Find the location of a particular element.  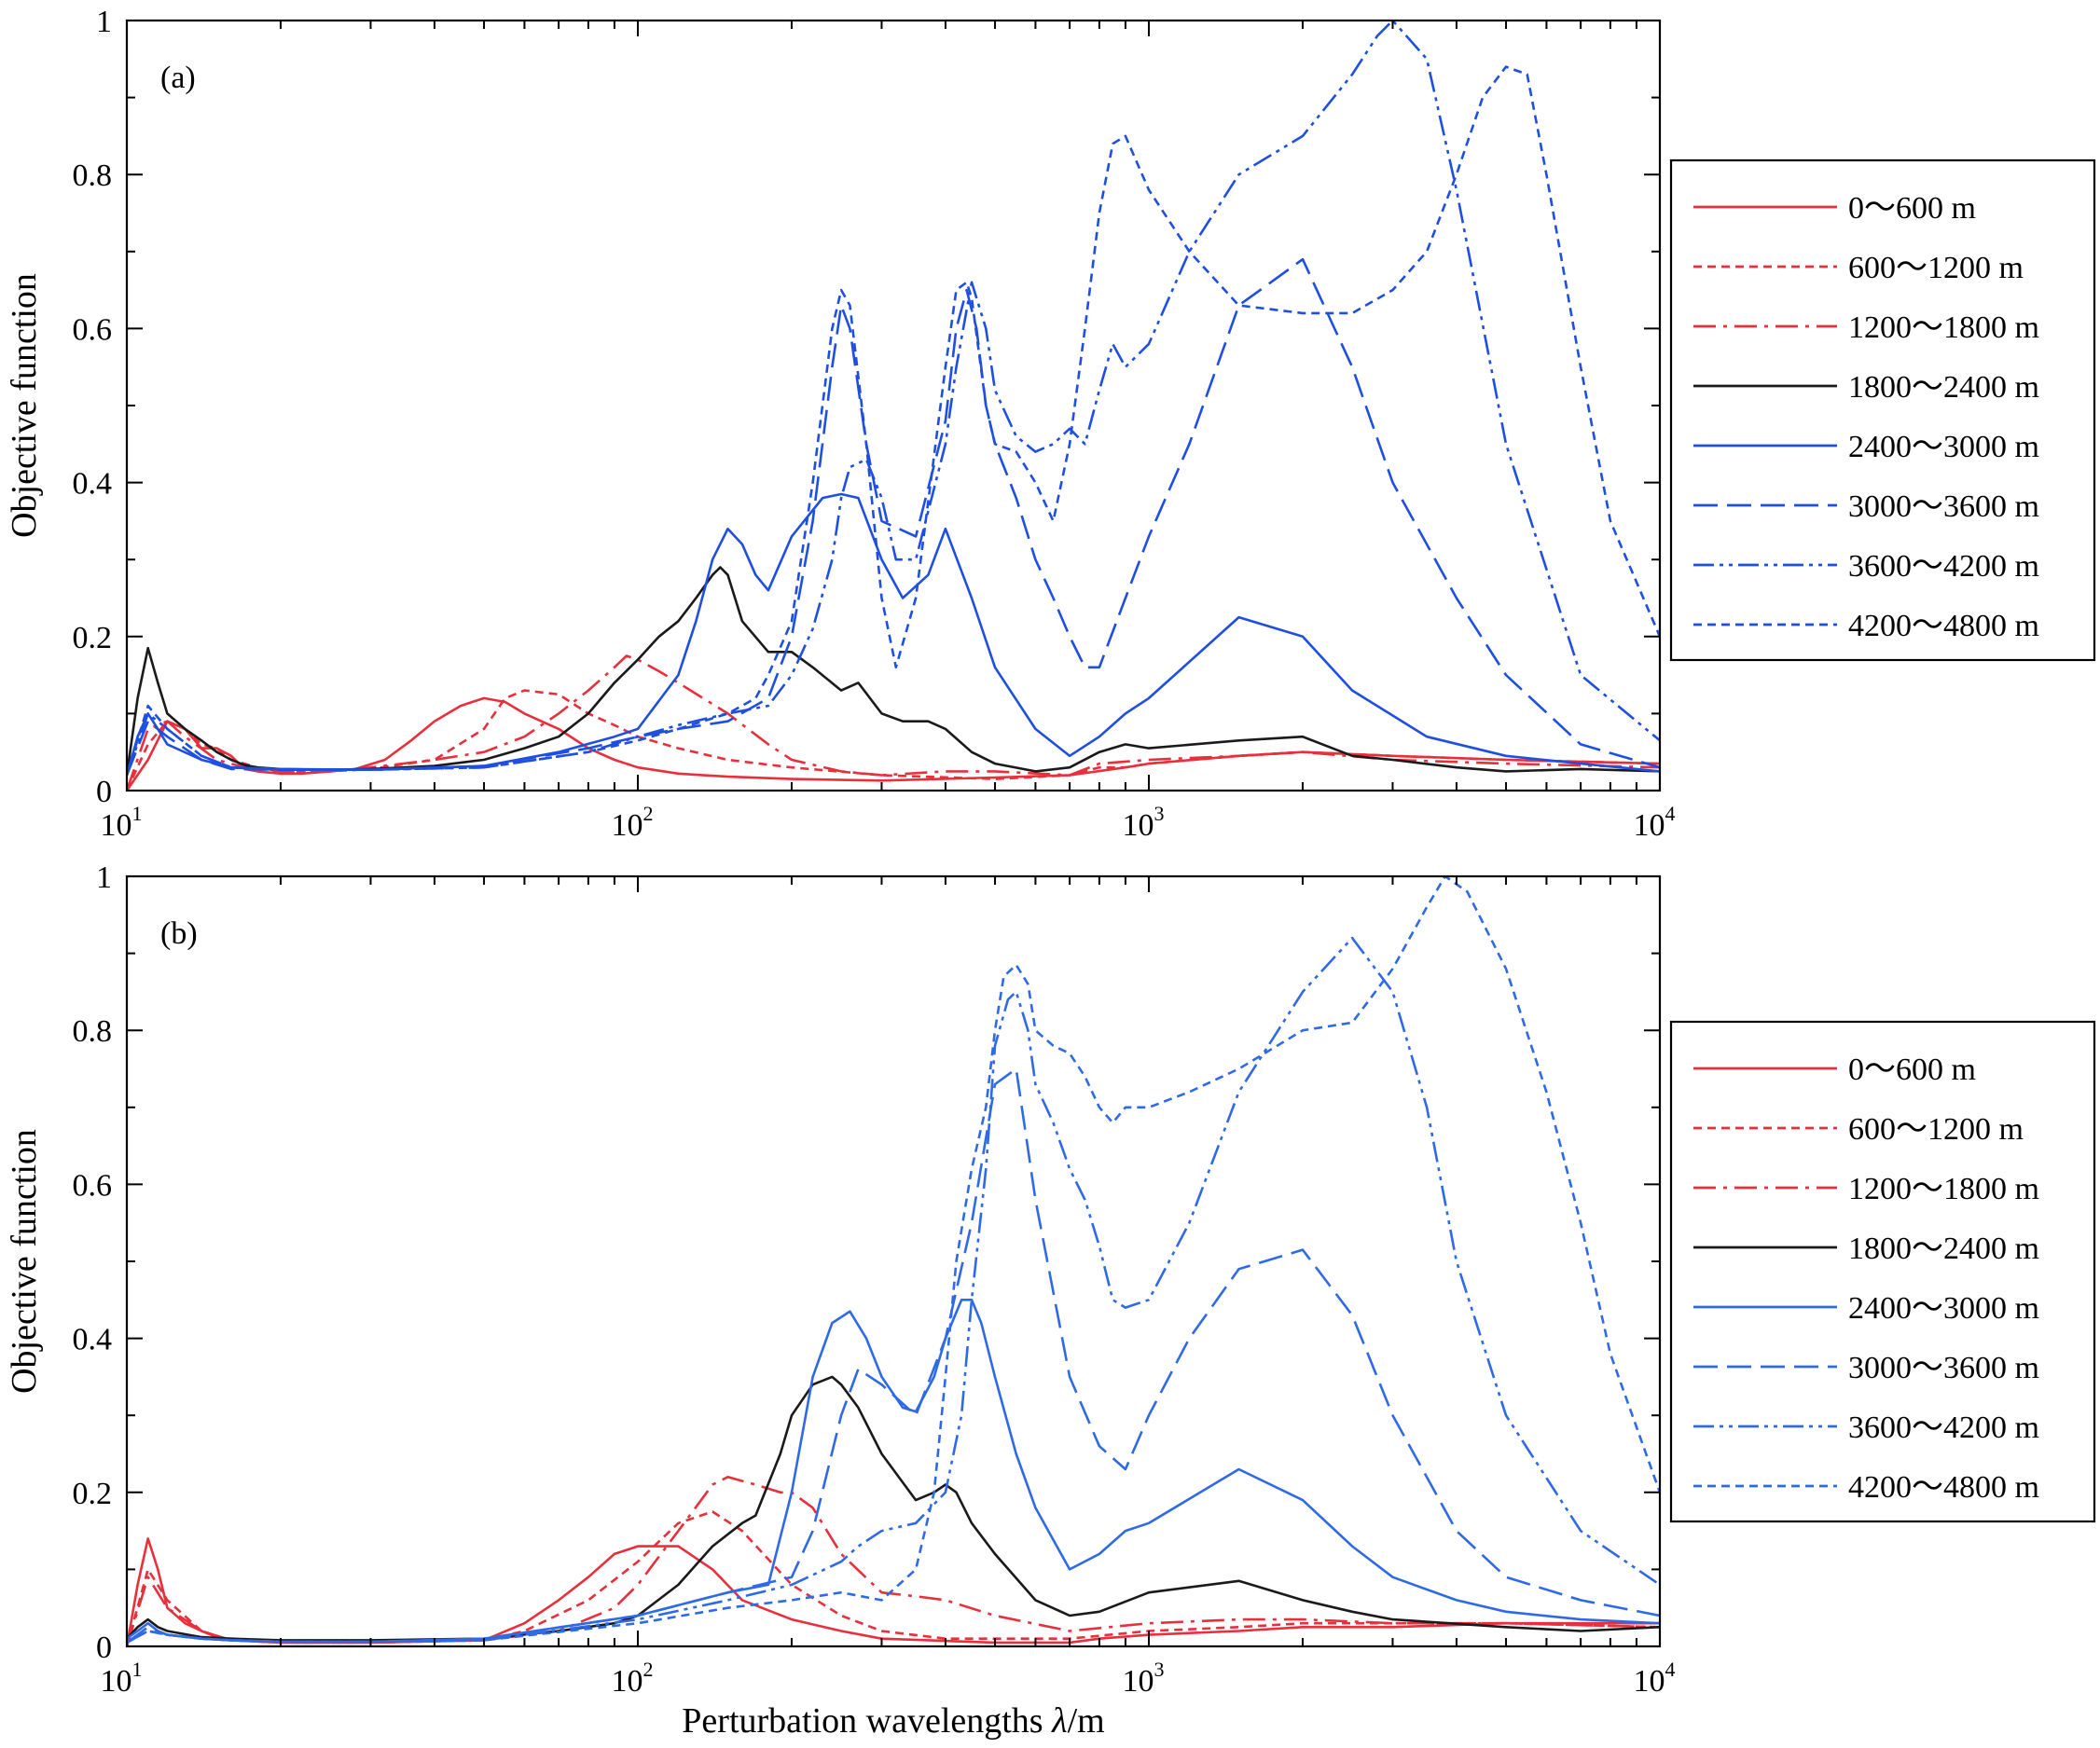

panel-b-x-tick-exp: 2 is located at coordinates (648, 1669).